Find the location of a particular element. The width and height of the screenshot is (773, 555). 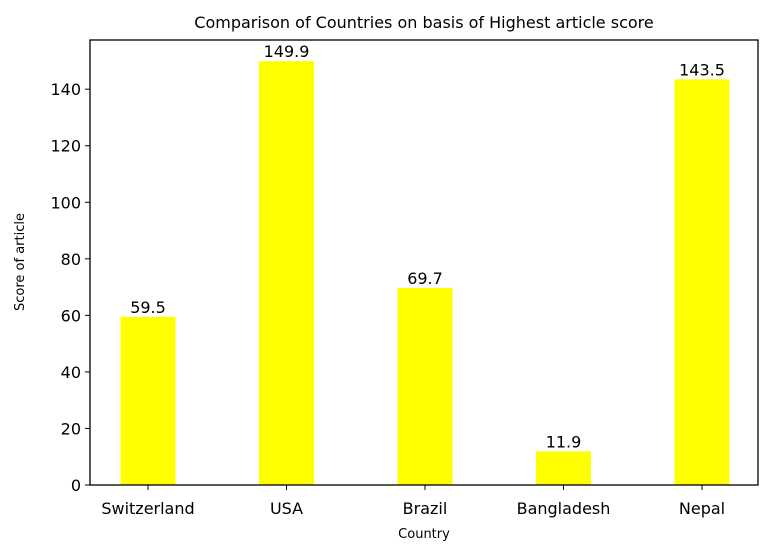

bar-label-usa: 149.9 is located at coordinates (287, 51).